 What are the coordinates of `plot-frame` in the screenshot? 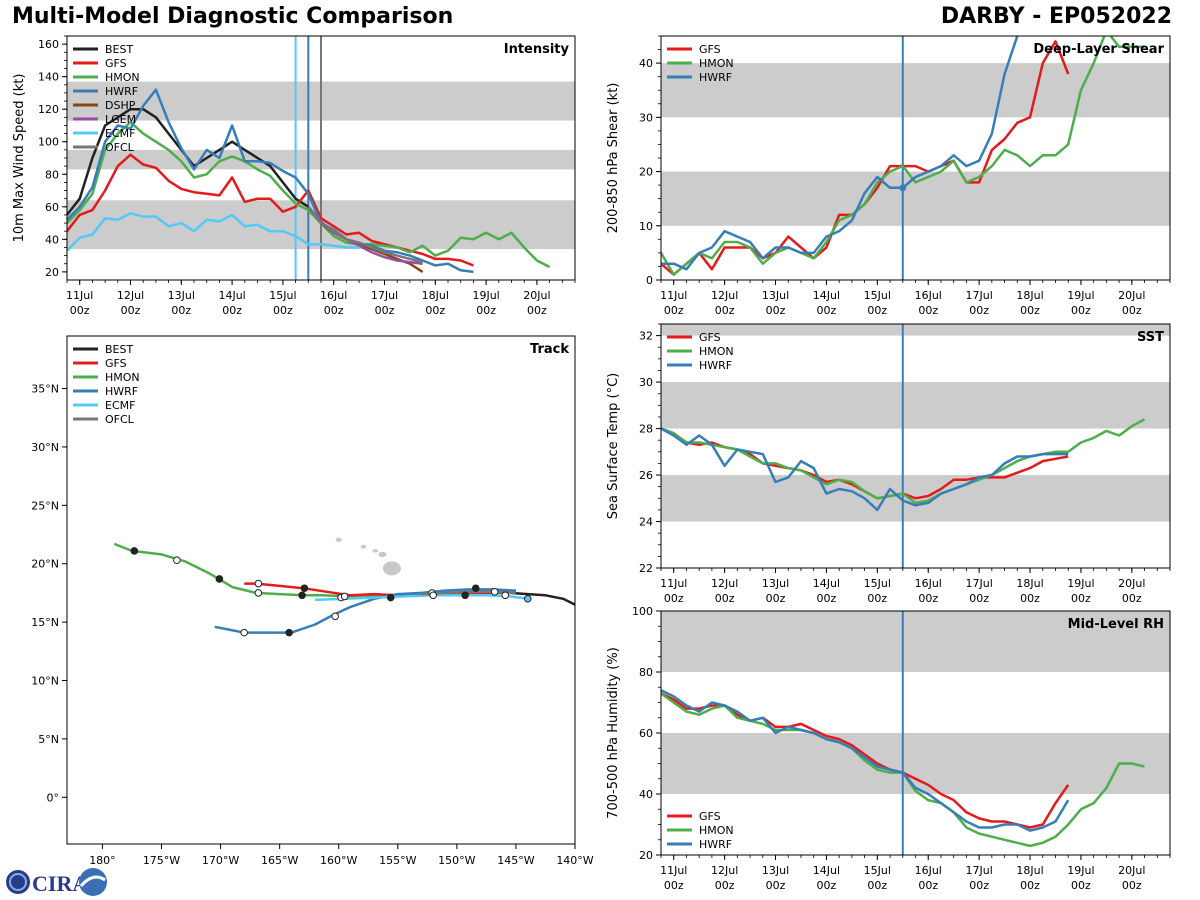 It's located at (915, 446).